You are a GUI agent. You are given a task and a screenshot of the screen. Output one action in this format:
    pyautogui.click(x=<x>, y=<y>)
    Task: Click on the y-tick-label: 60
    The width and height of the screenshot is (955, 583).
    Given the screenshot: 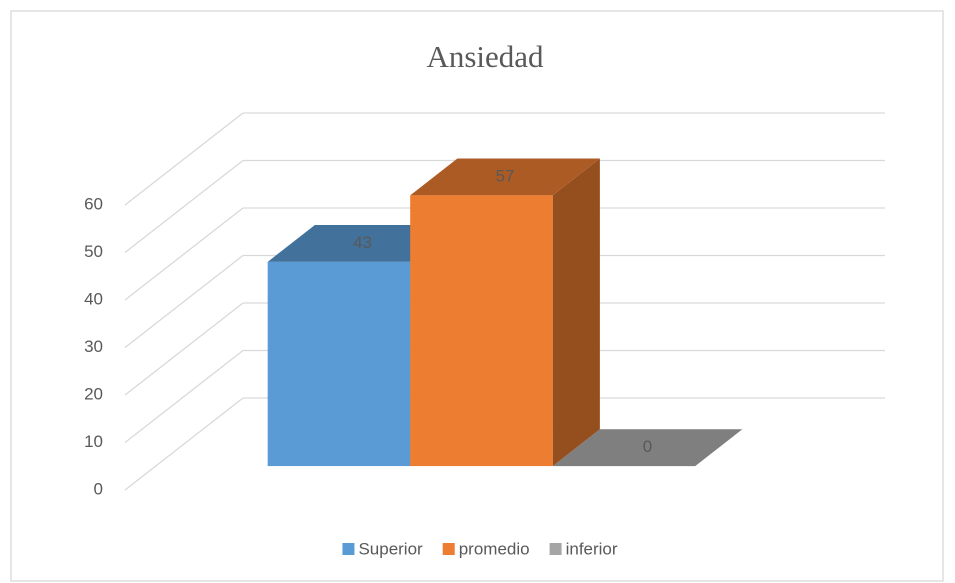 What is the action you would take?
    pyautogui.click(x=93, y=203)
    